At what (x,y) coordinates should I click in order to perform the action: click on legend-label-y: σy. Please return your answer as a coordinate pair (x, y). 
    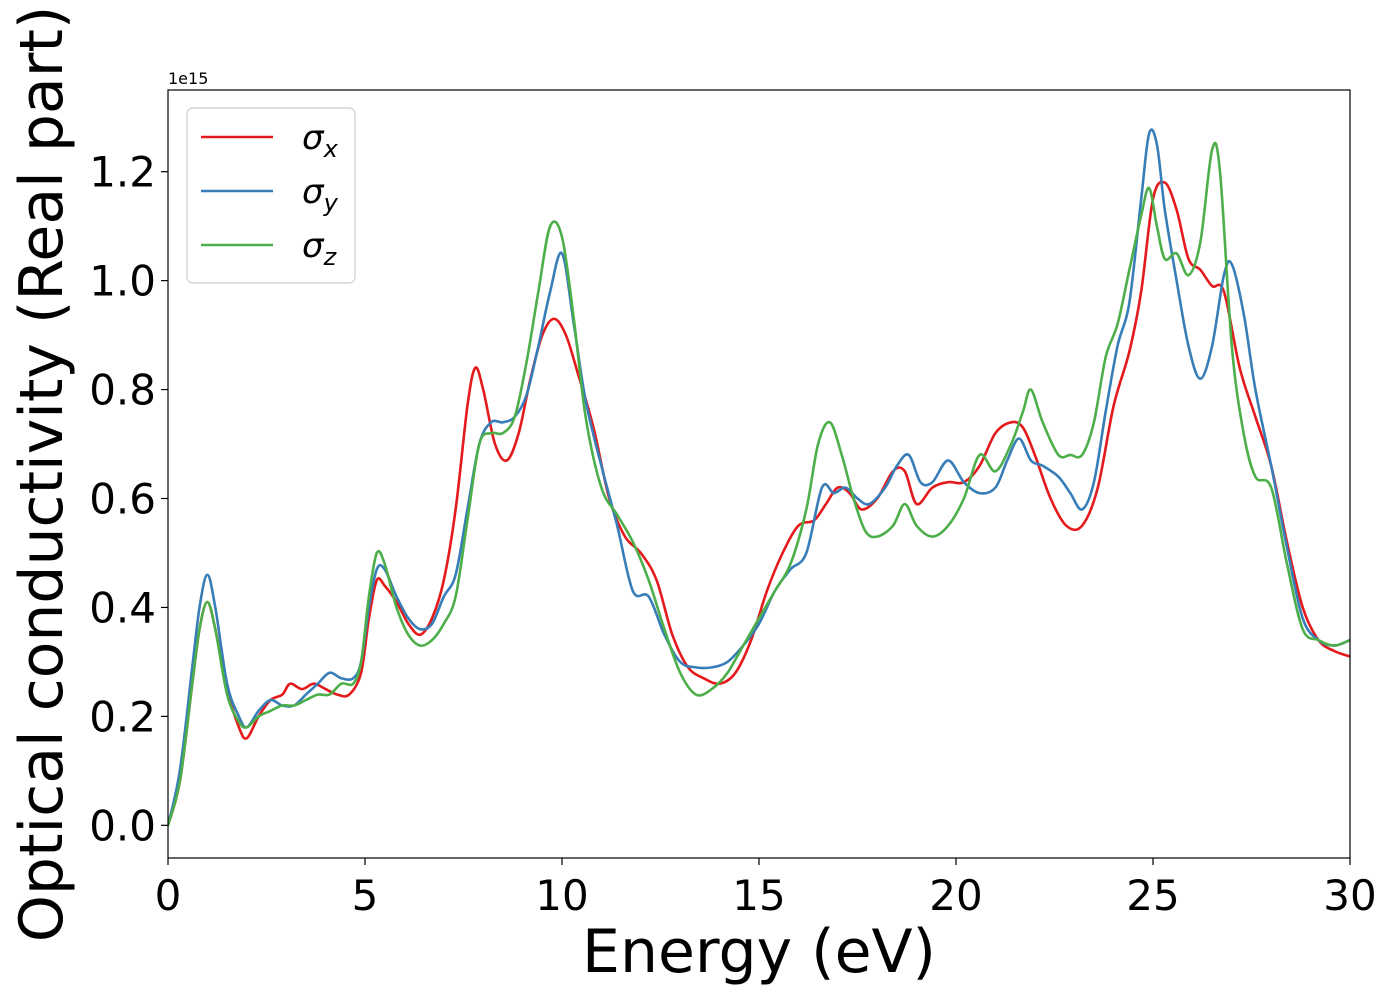
    Looking at the image, I should click on (320, 194).